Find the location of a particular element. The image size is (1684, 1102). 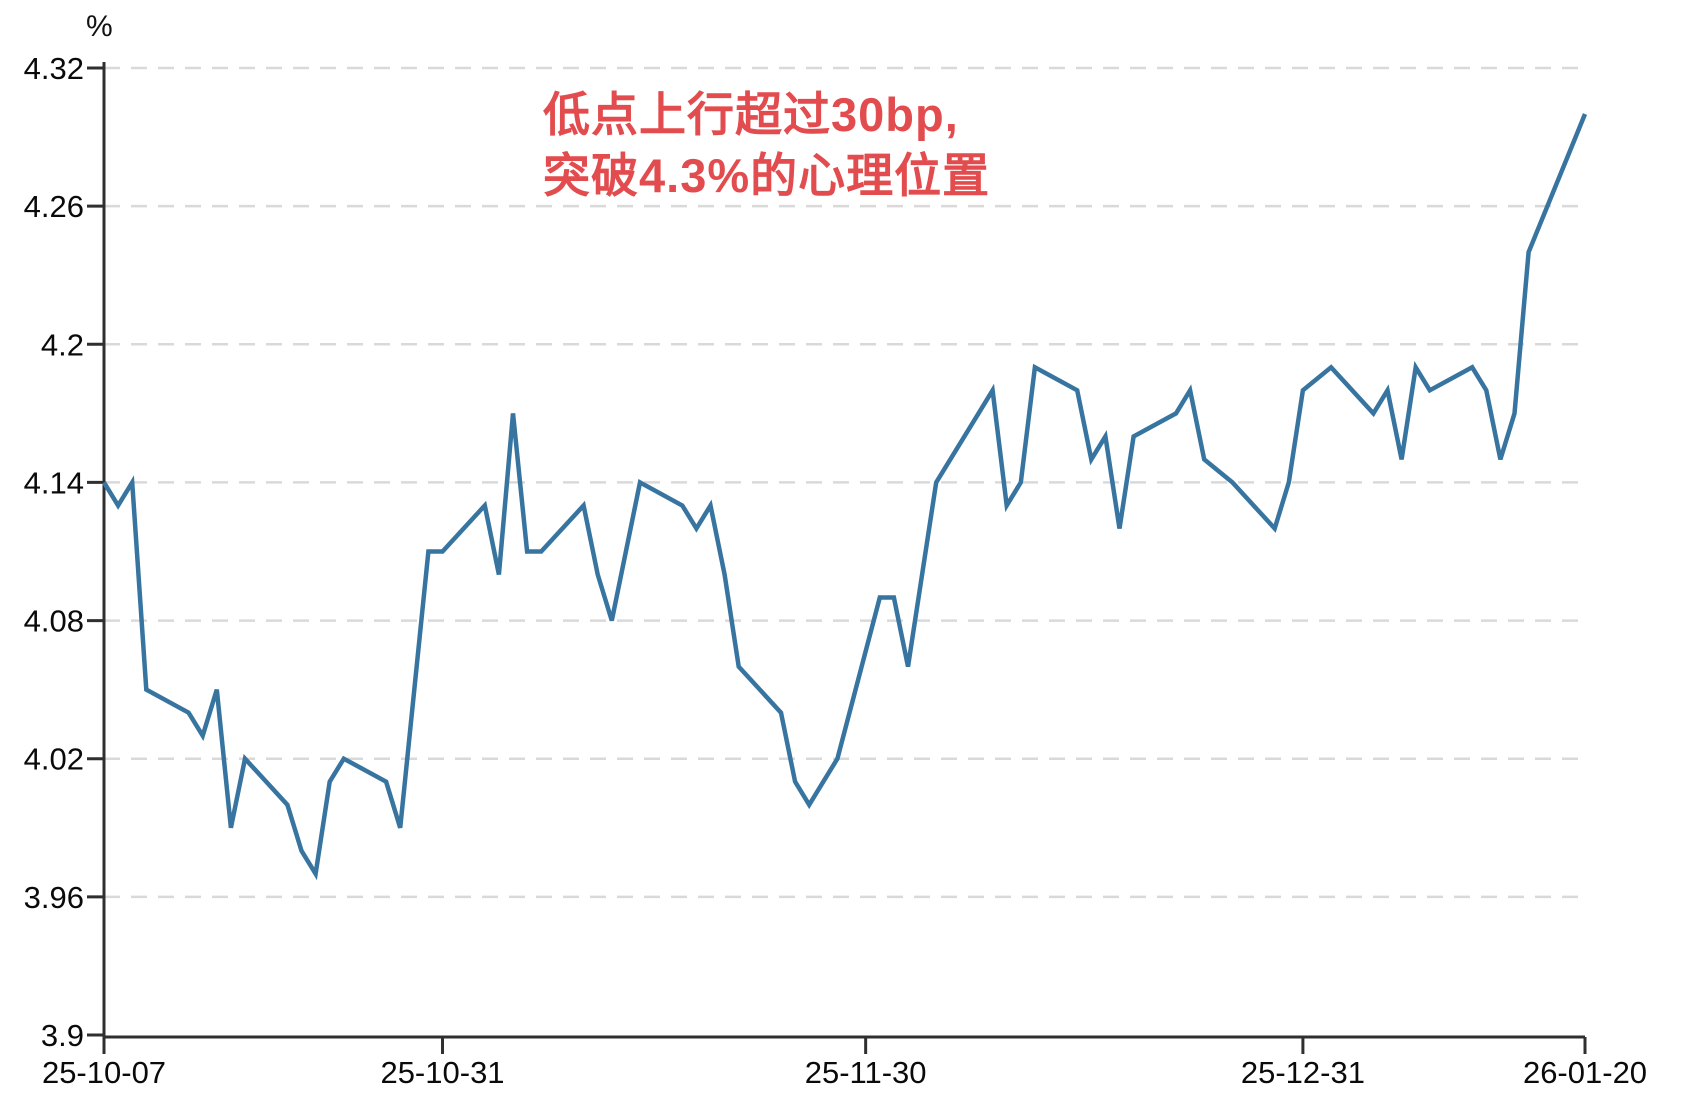

annotation-line-2: 突破4.3%的心理位置 is located at coordinates (767, 175).